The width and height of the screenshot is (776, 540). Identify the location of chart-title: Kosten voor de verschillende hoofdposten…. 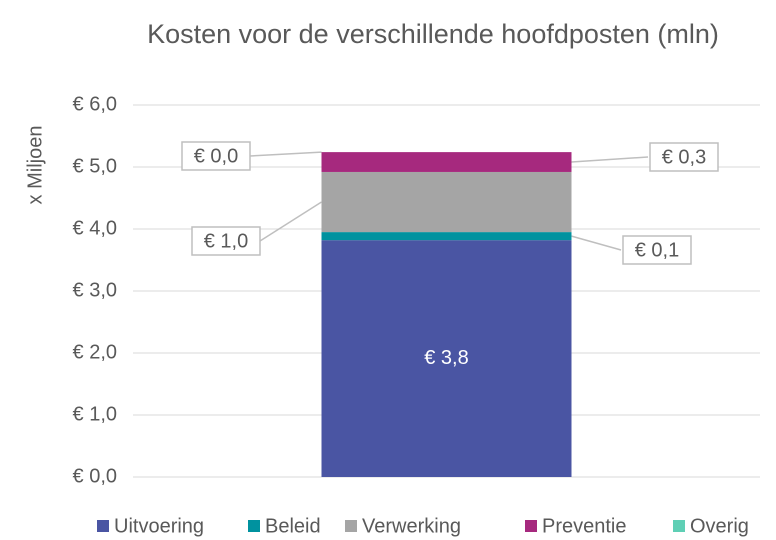
(433, 34).